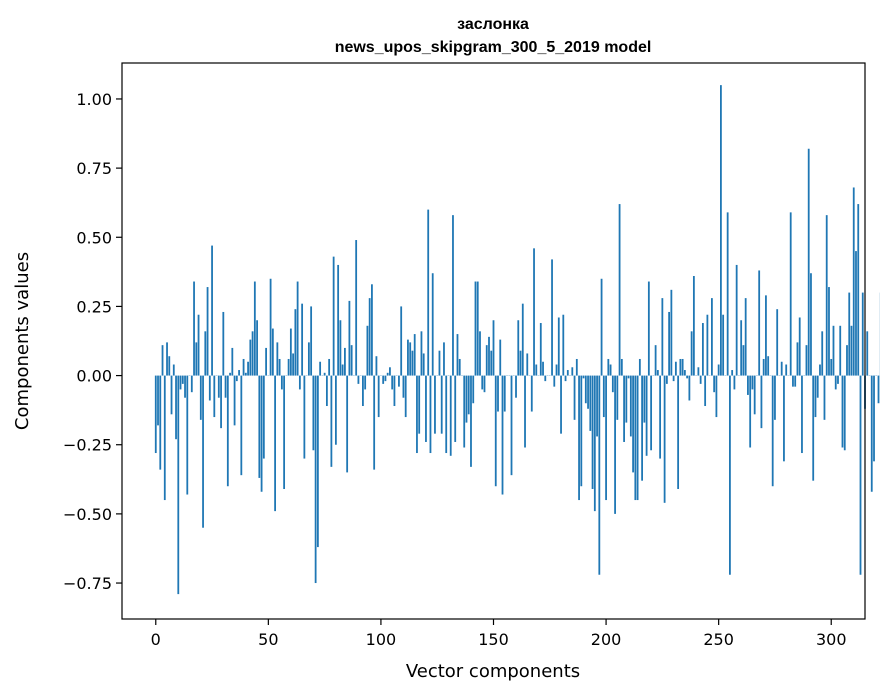 This screenshot has width=880, height=696. I want to click on y-tick-label: −0.50, so click(87, 514).